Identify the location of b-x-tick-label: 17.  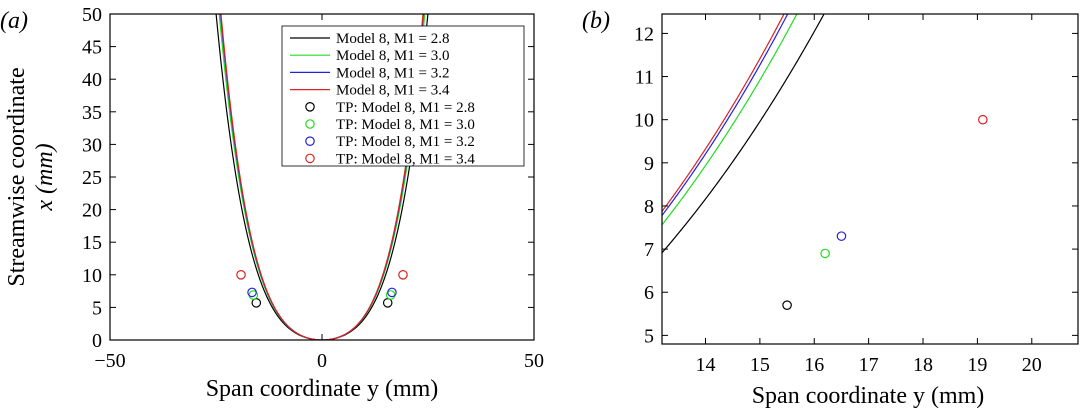
(869, 365).